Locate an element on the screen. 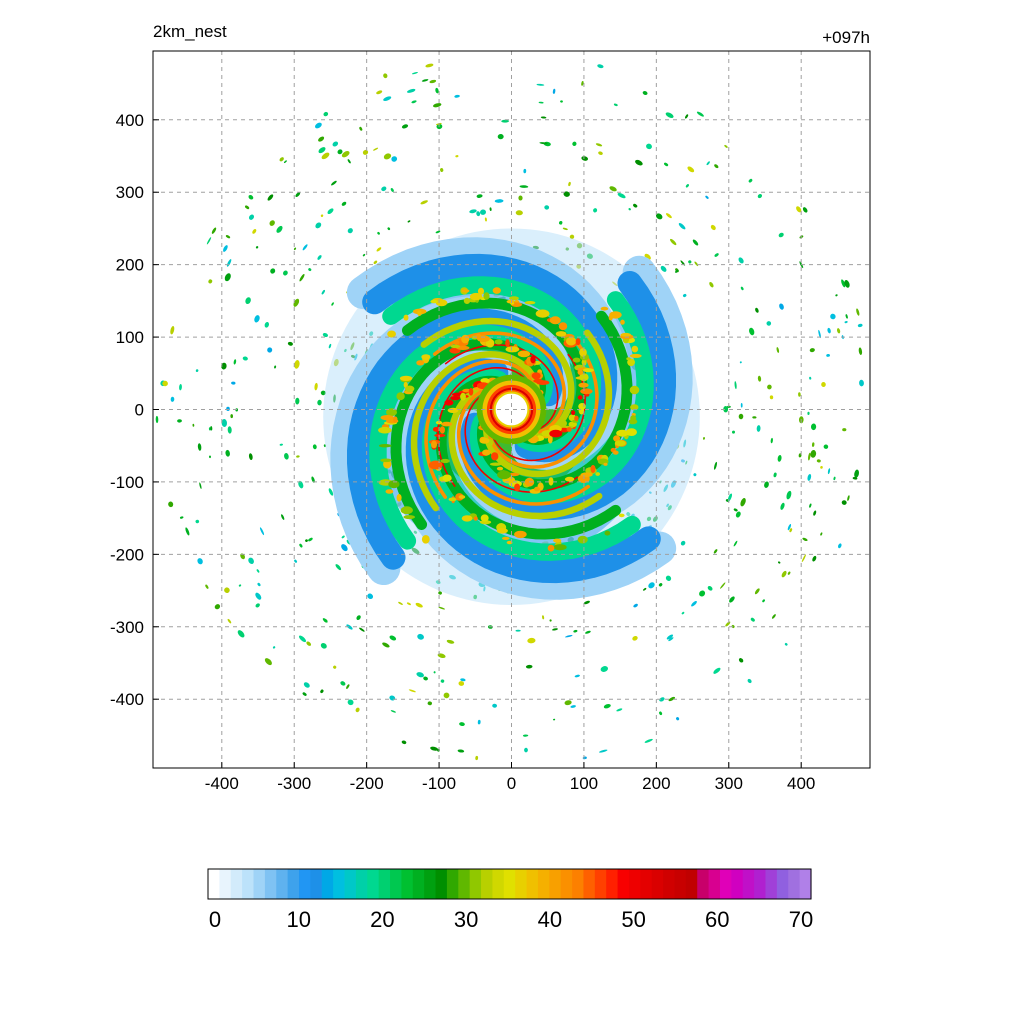  colorbar-tick-label: 70 is located at coordinates (801, 919).